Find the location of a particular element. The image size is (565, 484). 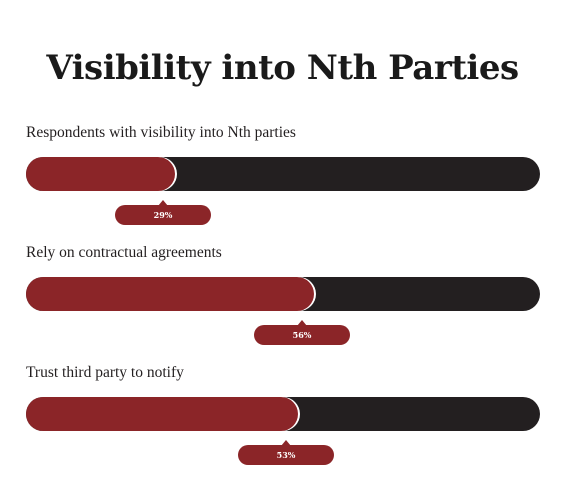

bar-value-label: 53% is located at coordinates (286, 452).